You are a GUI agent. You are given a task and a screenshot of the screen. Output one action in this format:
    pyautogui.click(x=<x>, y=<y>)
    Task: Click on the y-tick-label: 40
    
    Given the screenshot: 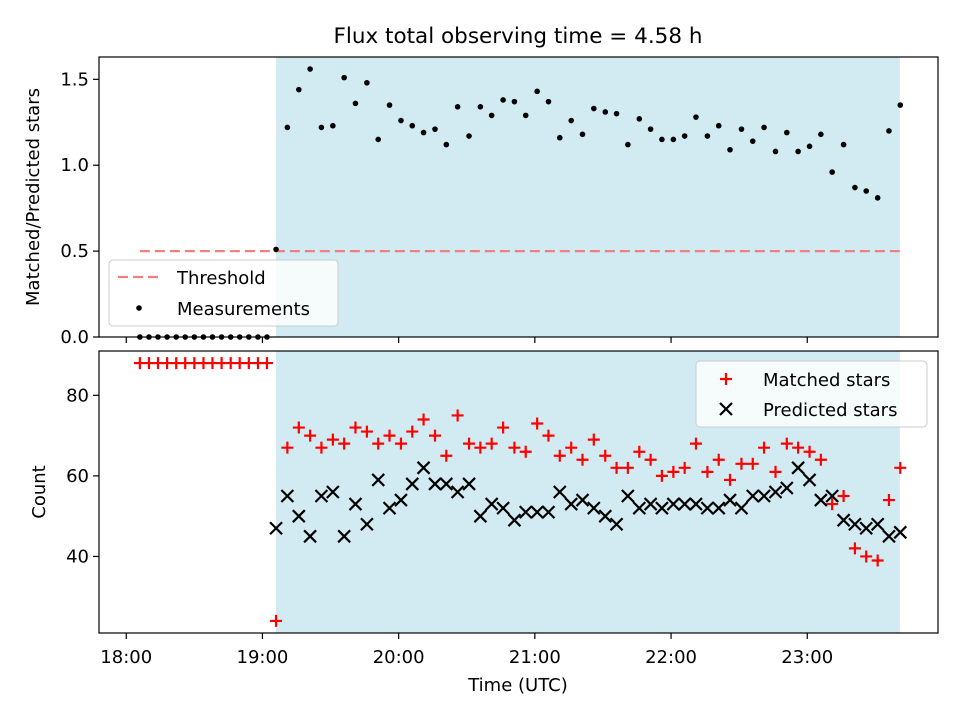 What is the action you would take?
    pyautogui.click(x=77, y=556)
    